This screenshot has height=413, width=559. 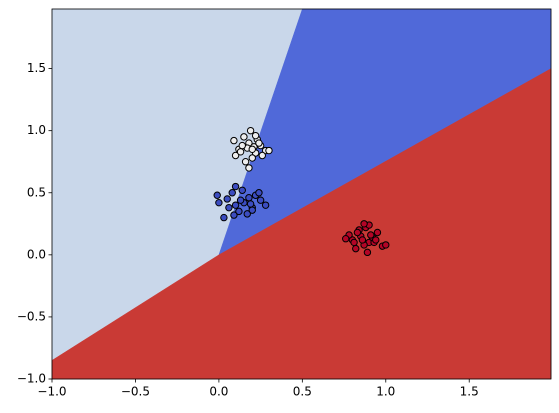 What do you see at coordinates (31, 316) in the screenshot?
I see `y-tick-label: −0.5` at bounding box center [31, 316].